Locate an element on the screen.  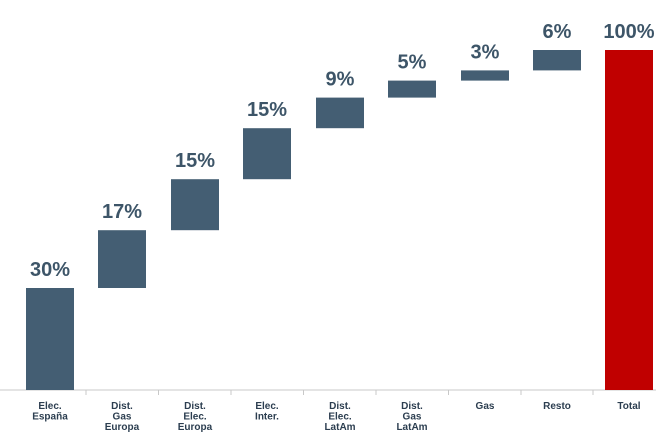
category-label: Gas is located at coordinates (485, 406).